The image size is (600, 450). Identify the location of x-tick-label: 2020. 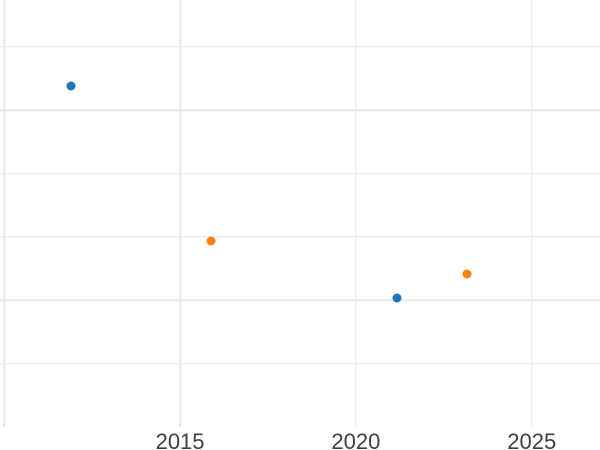
(356, 439).